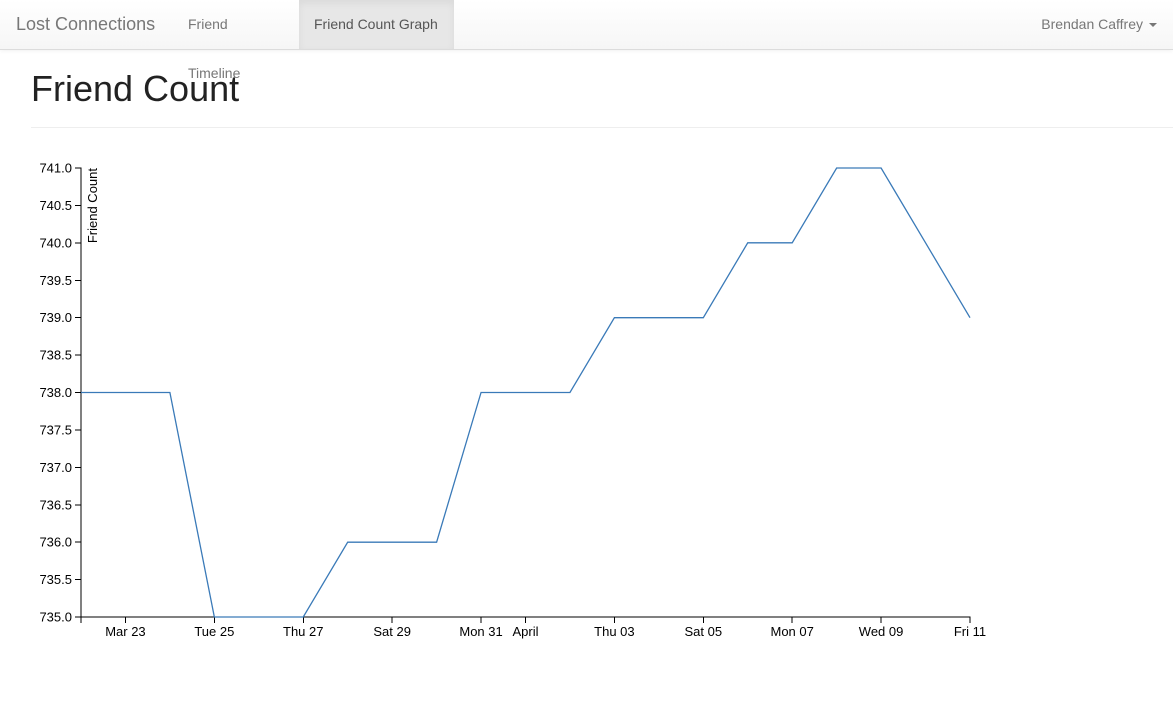  What do you see at coordinates (55, 617) in the screenshot?
I see `y-tick-label: 735.0` at bounding box center [55, 617].